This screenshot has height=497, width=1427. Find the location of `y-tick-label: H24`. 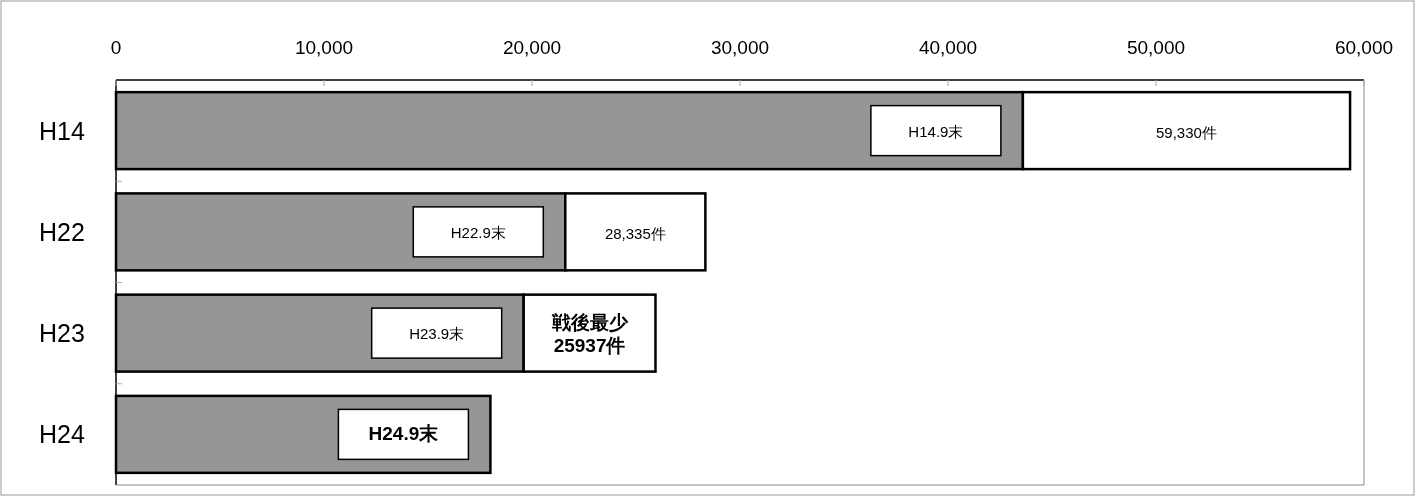

y-tick-label: H24 is located at coordinates (62, 434).